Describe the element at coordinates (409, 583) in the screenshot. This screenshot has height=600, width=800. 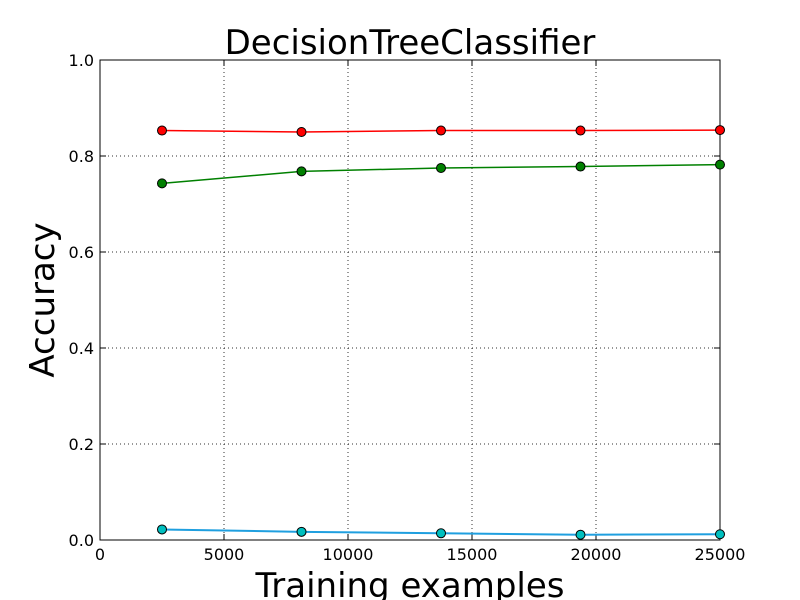
I see `x-axis-label: Training examples` at that location.